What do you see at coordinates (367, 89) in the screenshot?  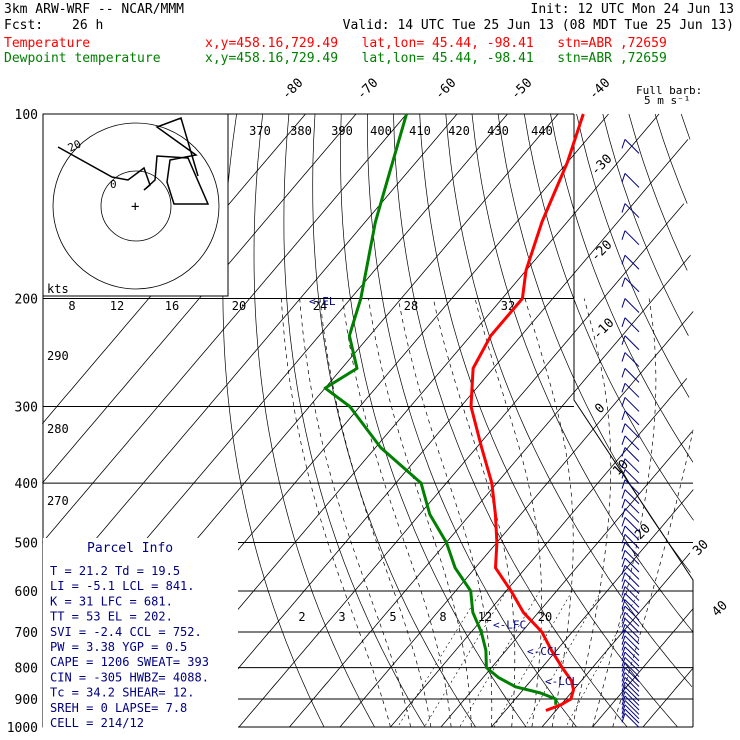 I see `isotherm-label: -70` at bounding box center [367, 89].